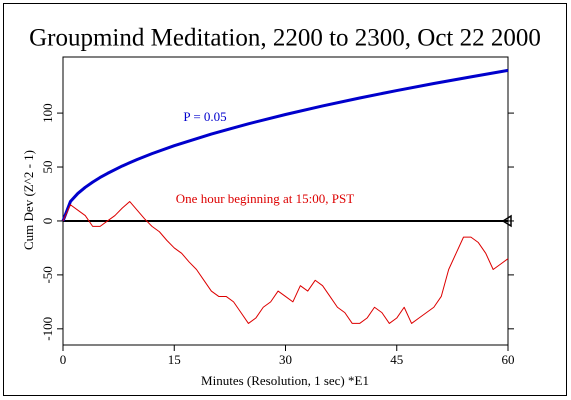  What do you see at coordinates (47, 167) in the screenshot?
I see `y-tick-label: 50` at bounding box center [47, 167].